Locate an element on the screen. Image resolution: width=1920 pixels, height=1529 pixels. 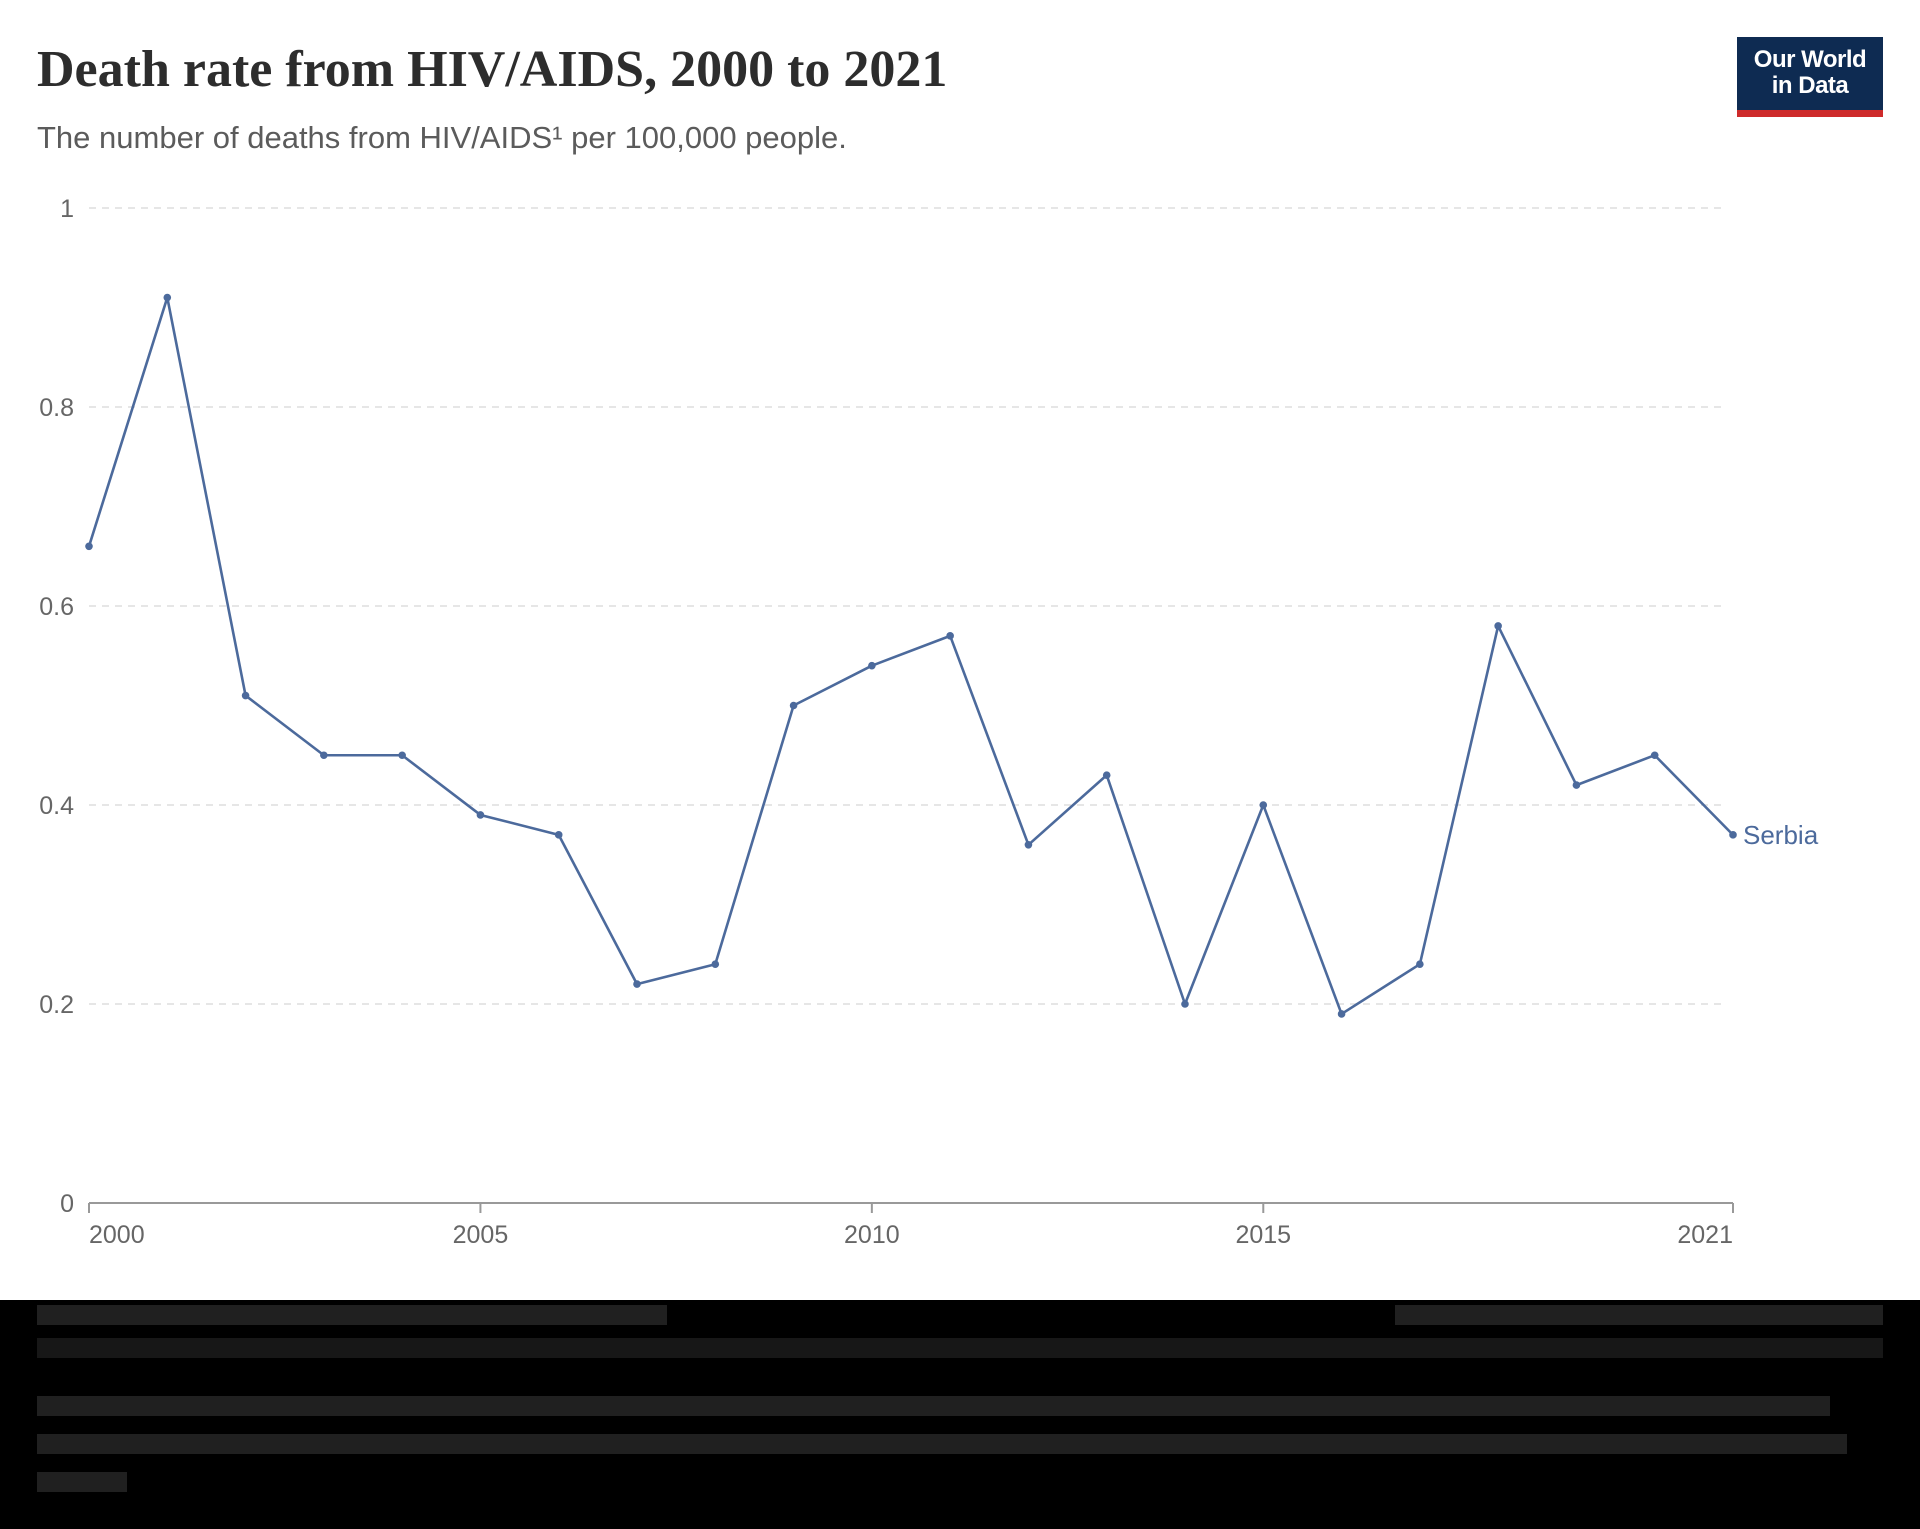
x-tick-label: 2010 is located at coordinates (872, 1235).